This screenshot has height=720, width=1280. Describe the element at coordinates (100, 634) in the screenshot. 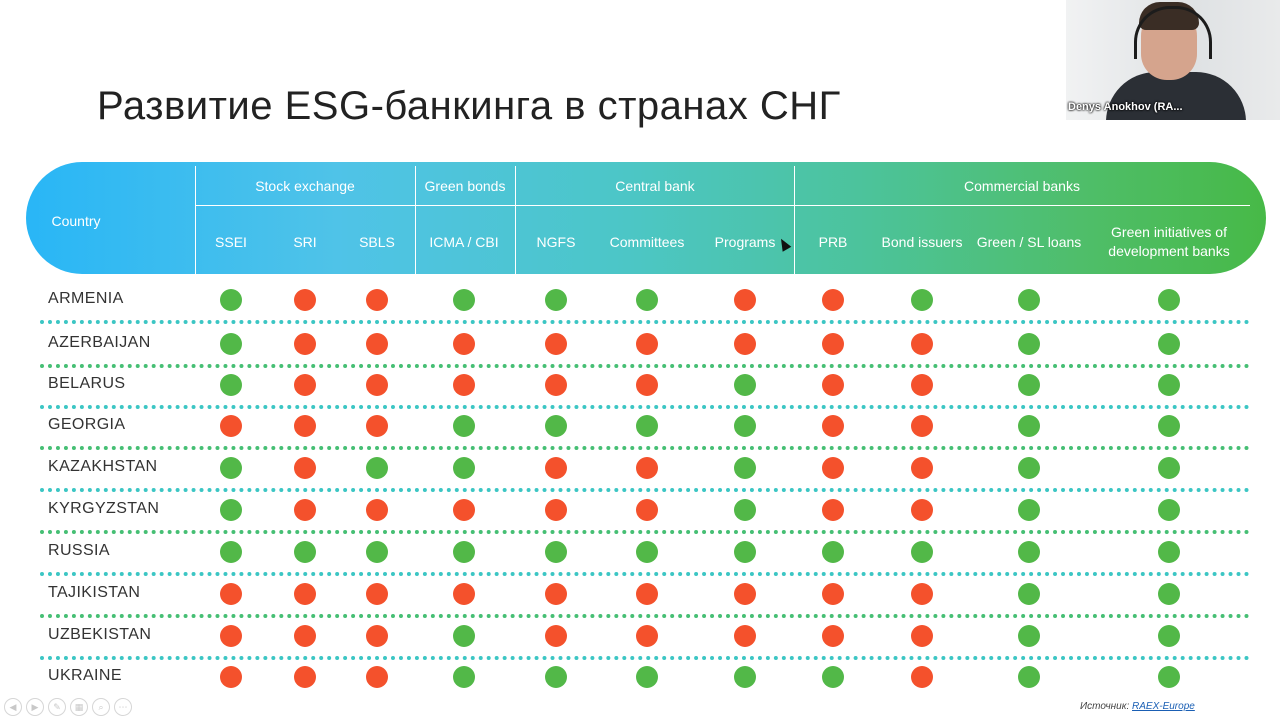

I see `country-label: UZBEKISTAN` at that location.